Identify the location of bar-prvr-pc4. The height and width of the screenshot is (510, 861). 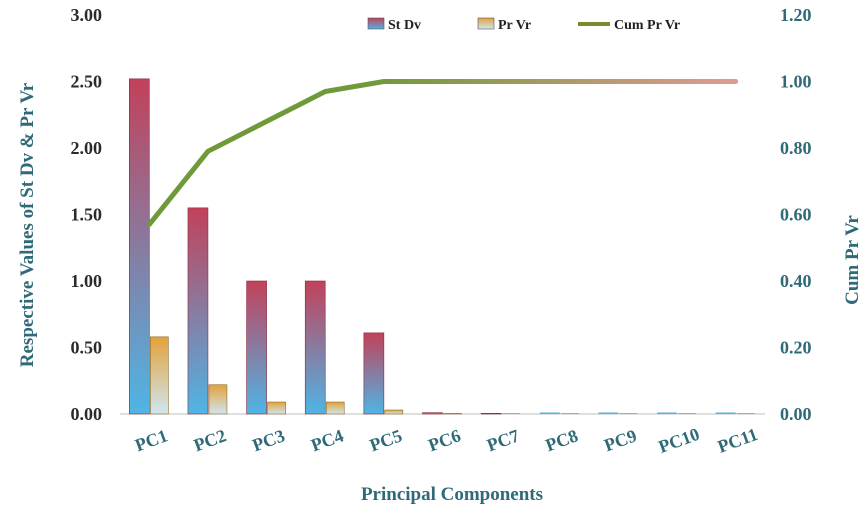
(335, 408).